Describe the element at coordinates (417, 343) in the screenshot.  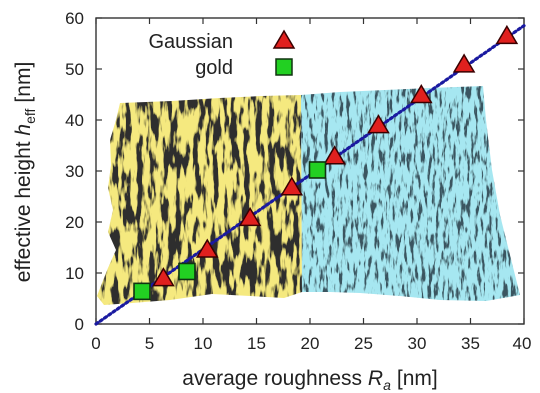
I see `x-tick-label: 30` at that location.